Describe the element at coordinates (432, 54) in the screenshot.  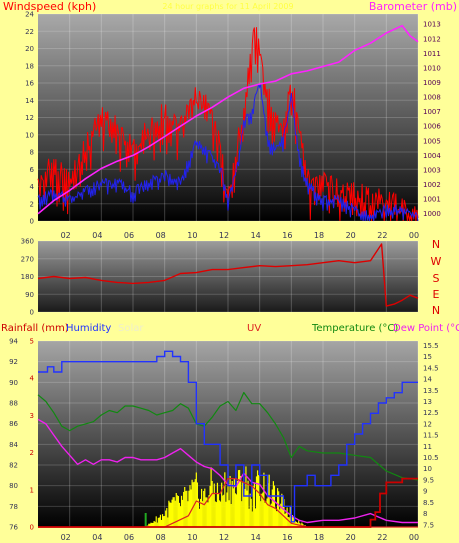
I see `y-tick-label: 1011` at that location.